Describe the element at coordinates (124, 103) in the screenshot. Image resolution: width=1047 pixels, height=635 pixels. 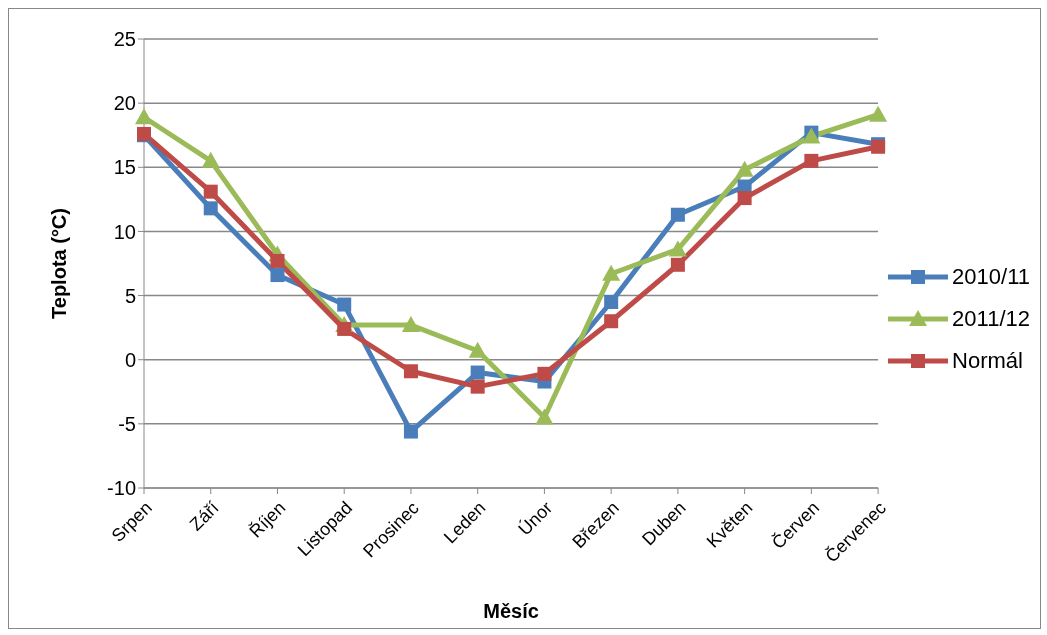
I see `y-tick-label: 20` at that location.